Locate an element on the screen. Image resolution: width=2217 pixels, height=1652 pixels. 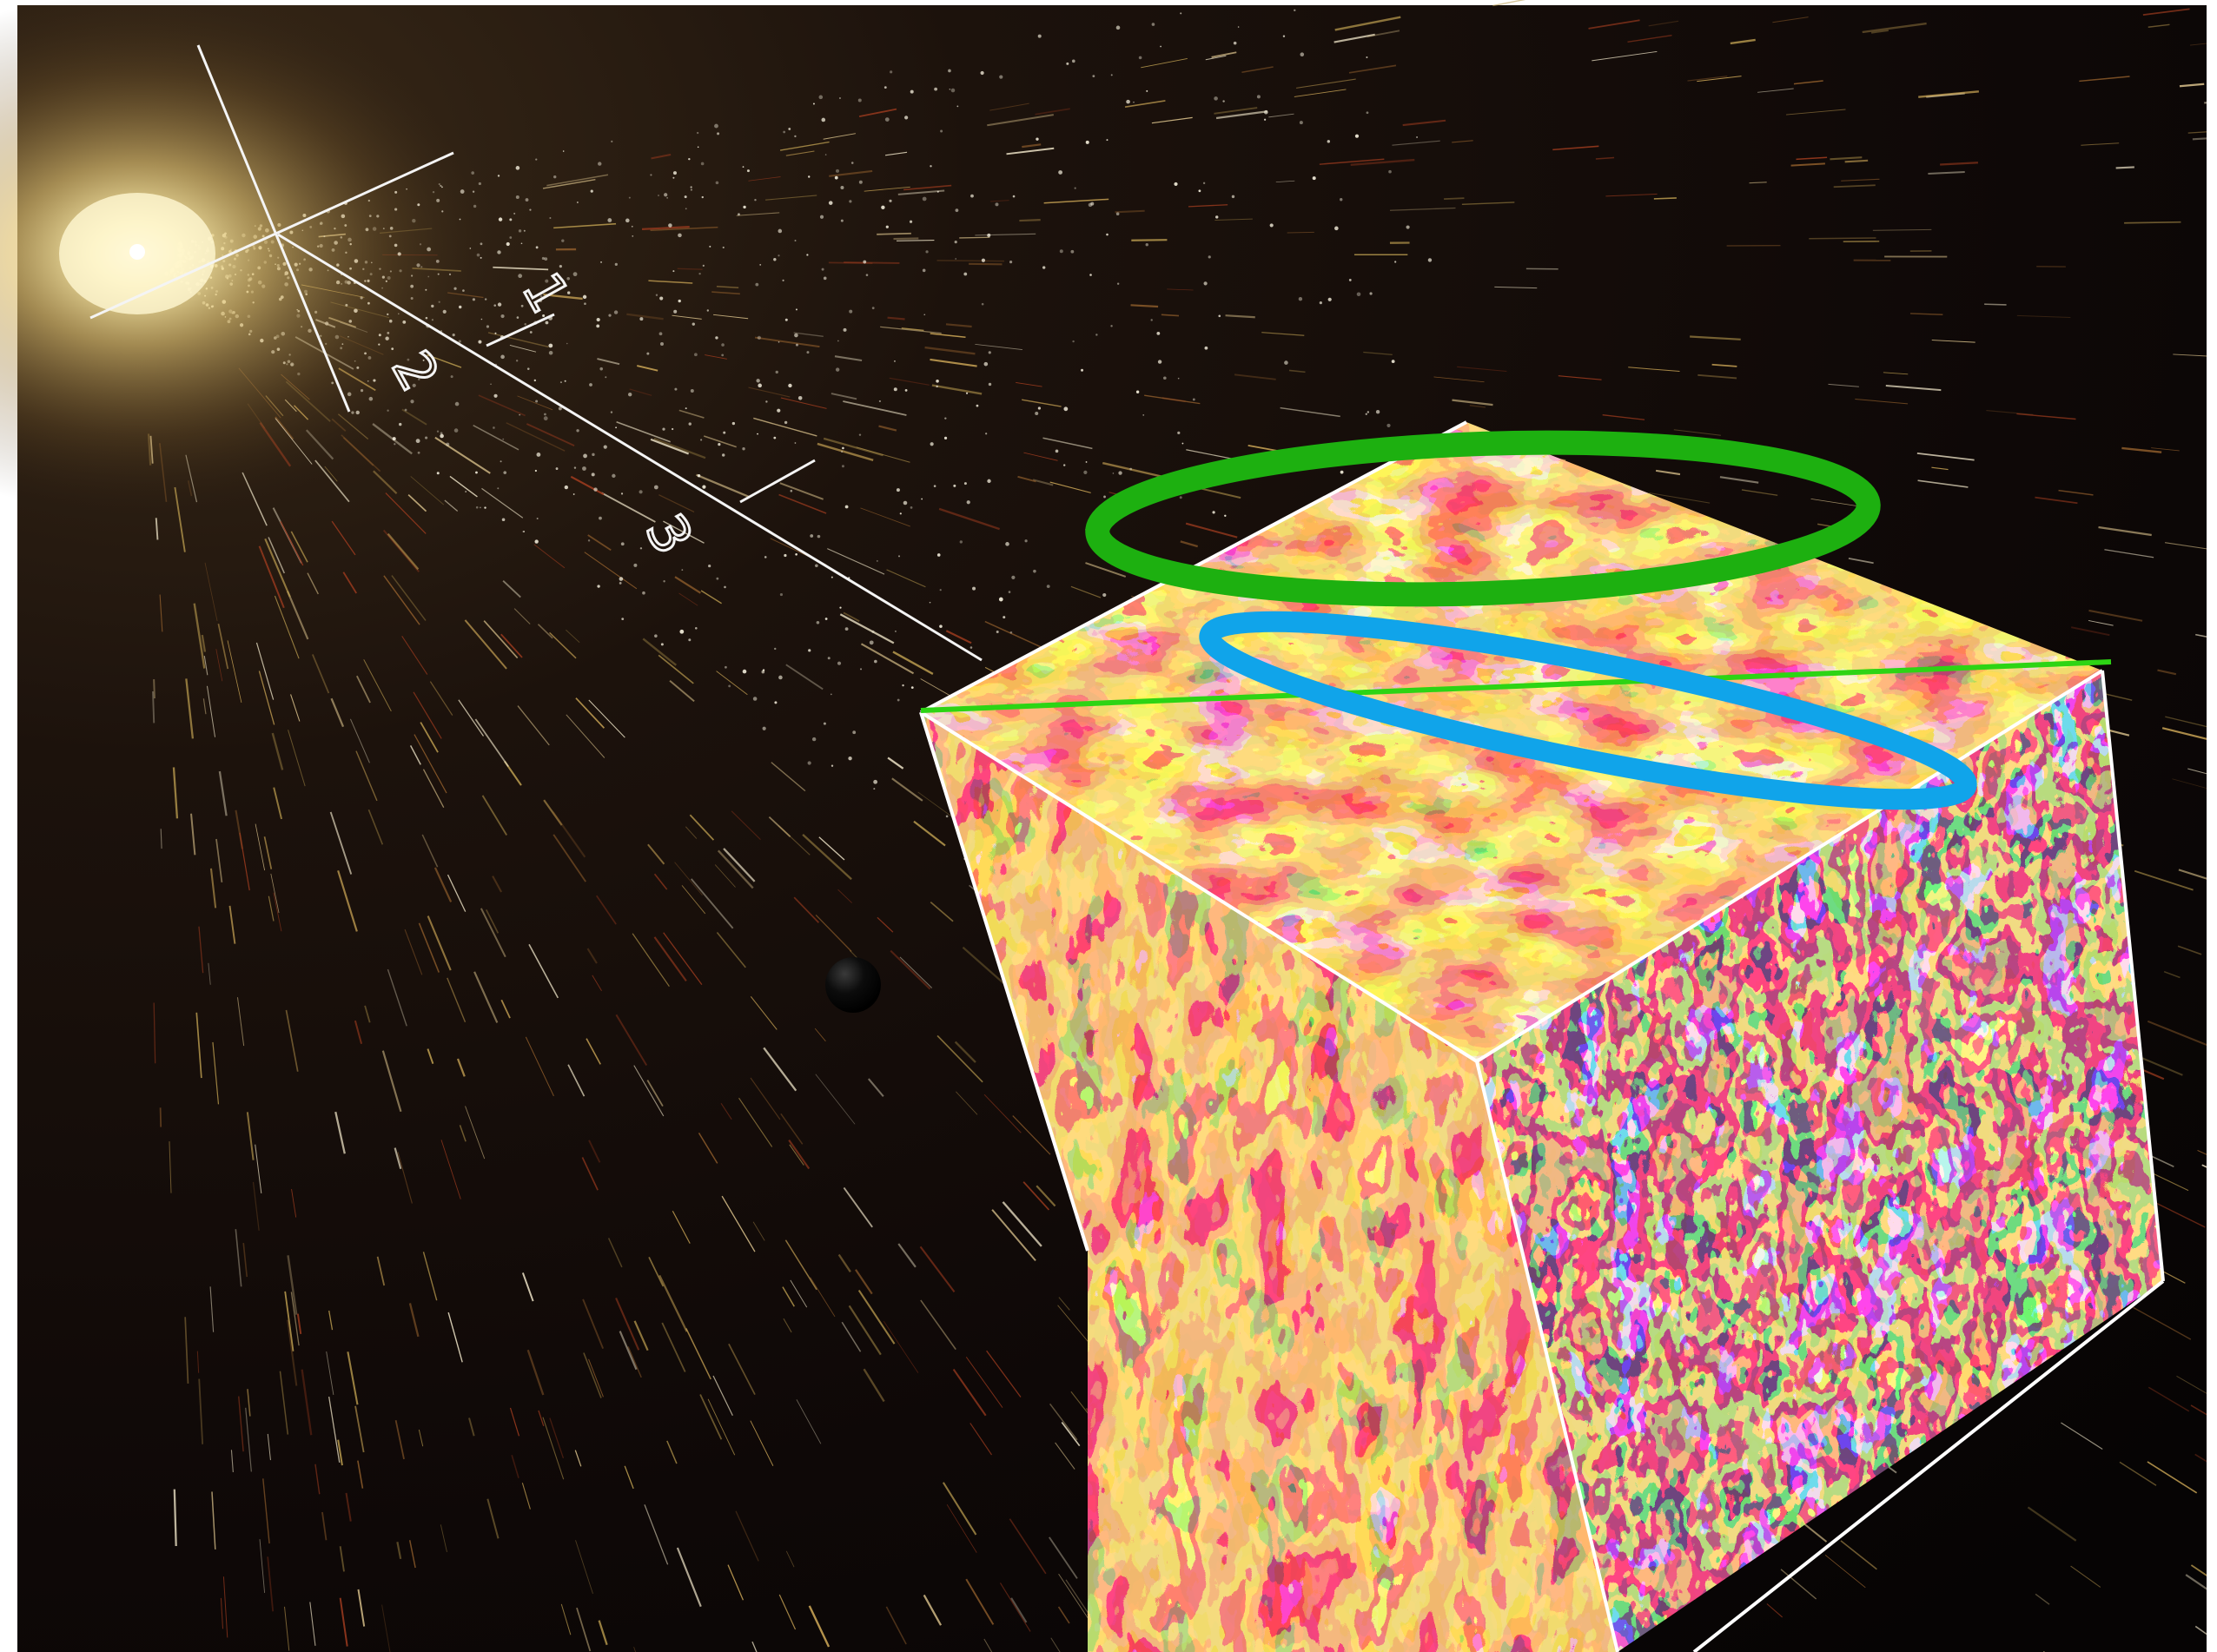
axis-main-line is located at coordinates (630, 447).